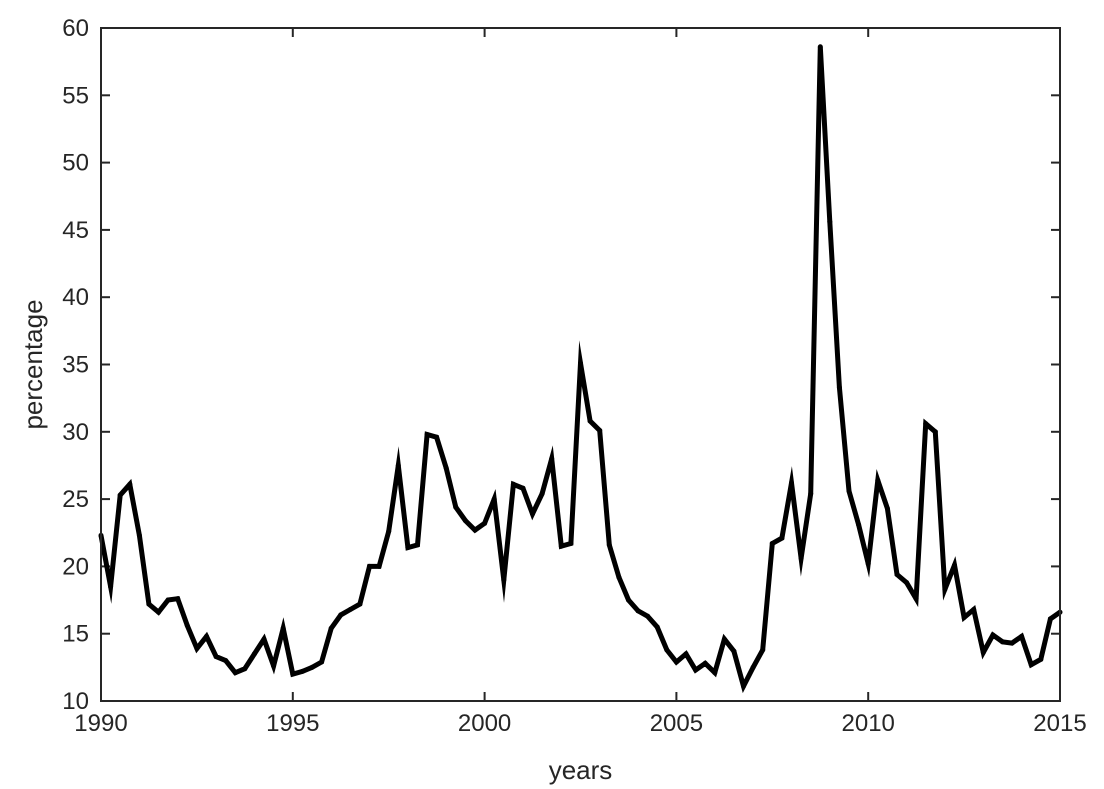 Image resolution: width=1104 pixels, height=789 pixels. I want to click on y-tick-label: 15, so click(75, 634).